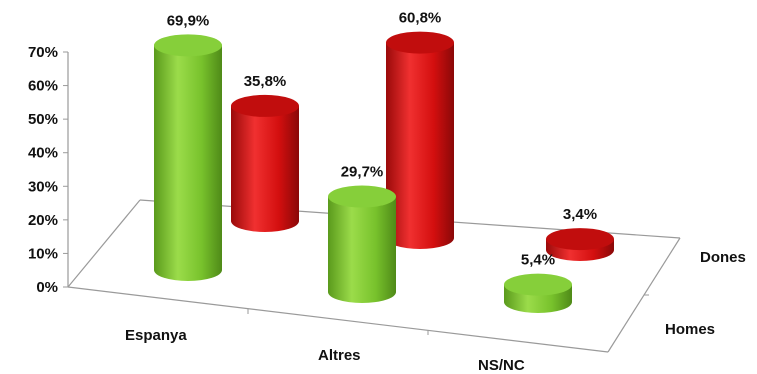  Describe the element at coordinates (339, 355) in the screenshot. I see `category-label: Altres` at that location.